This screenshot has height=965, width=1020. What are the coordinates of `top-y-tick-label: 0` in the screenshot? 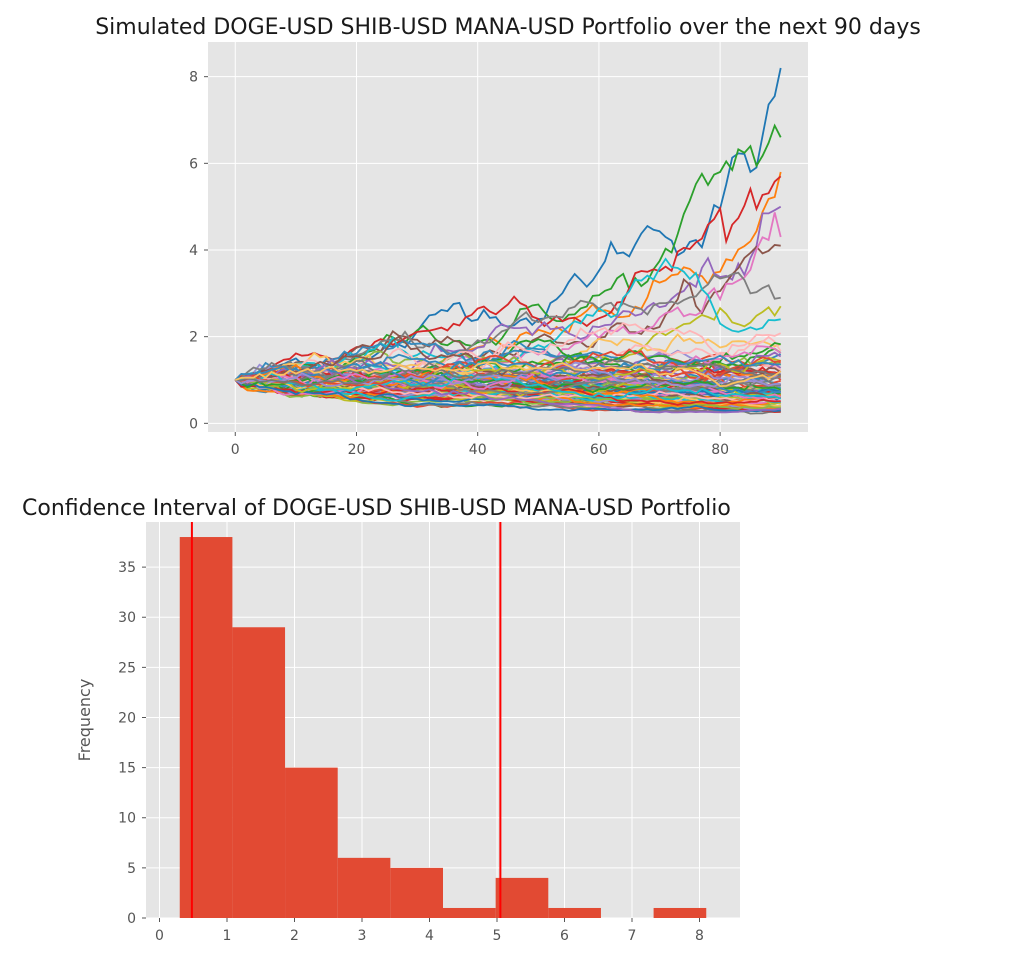 It's located at (193, 424).